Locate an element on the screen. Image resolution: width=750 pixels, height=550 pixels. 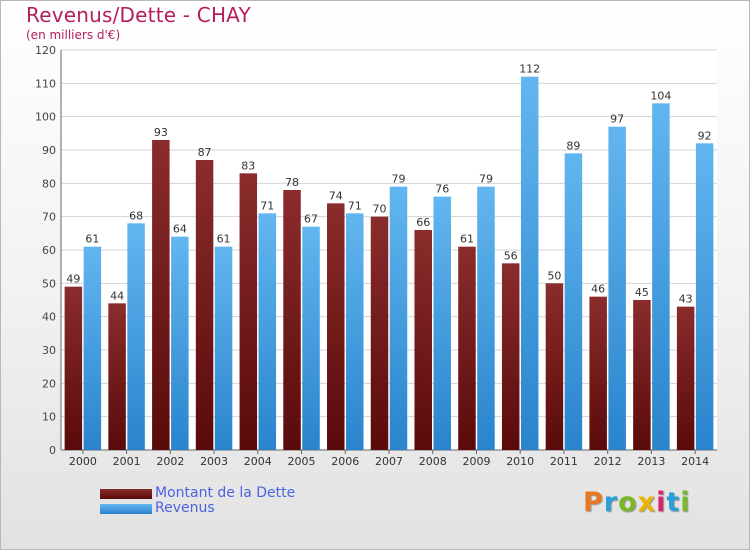
data-label-revenue: 61 is located at coordinates (92, 239).